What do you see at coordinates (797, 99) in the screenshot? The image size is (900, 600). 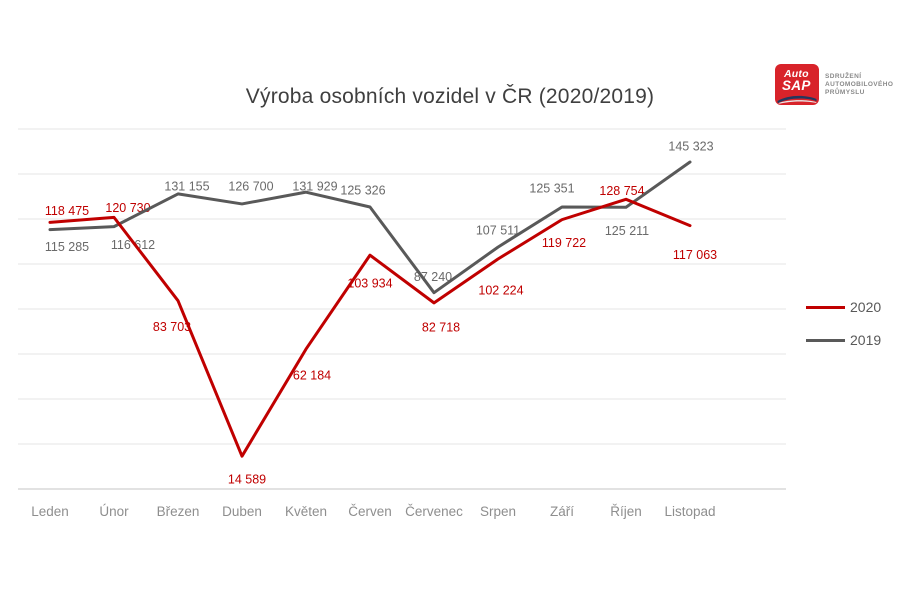 I see `logo-swoosh-icon` at bounding box center [797, 99].